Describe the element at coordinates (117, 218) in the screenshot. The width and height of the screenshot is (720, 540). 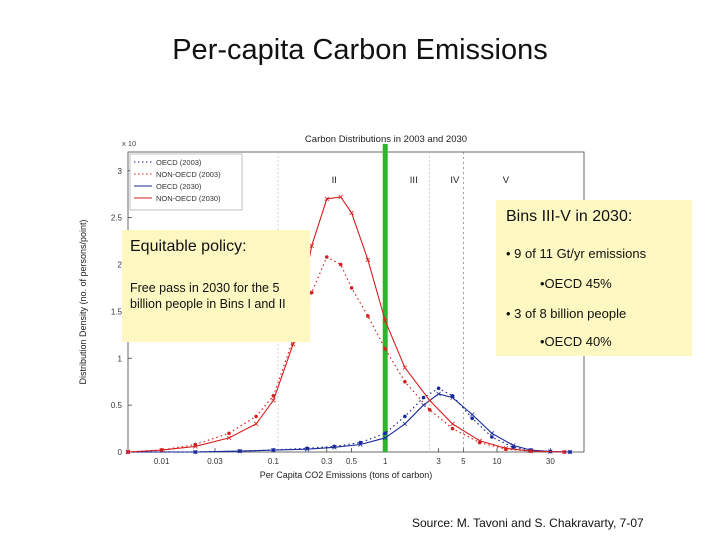
I see `y-tick-label: 2.5` at that location.